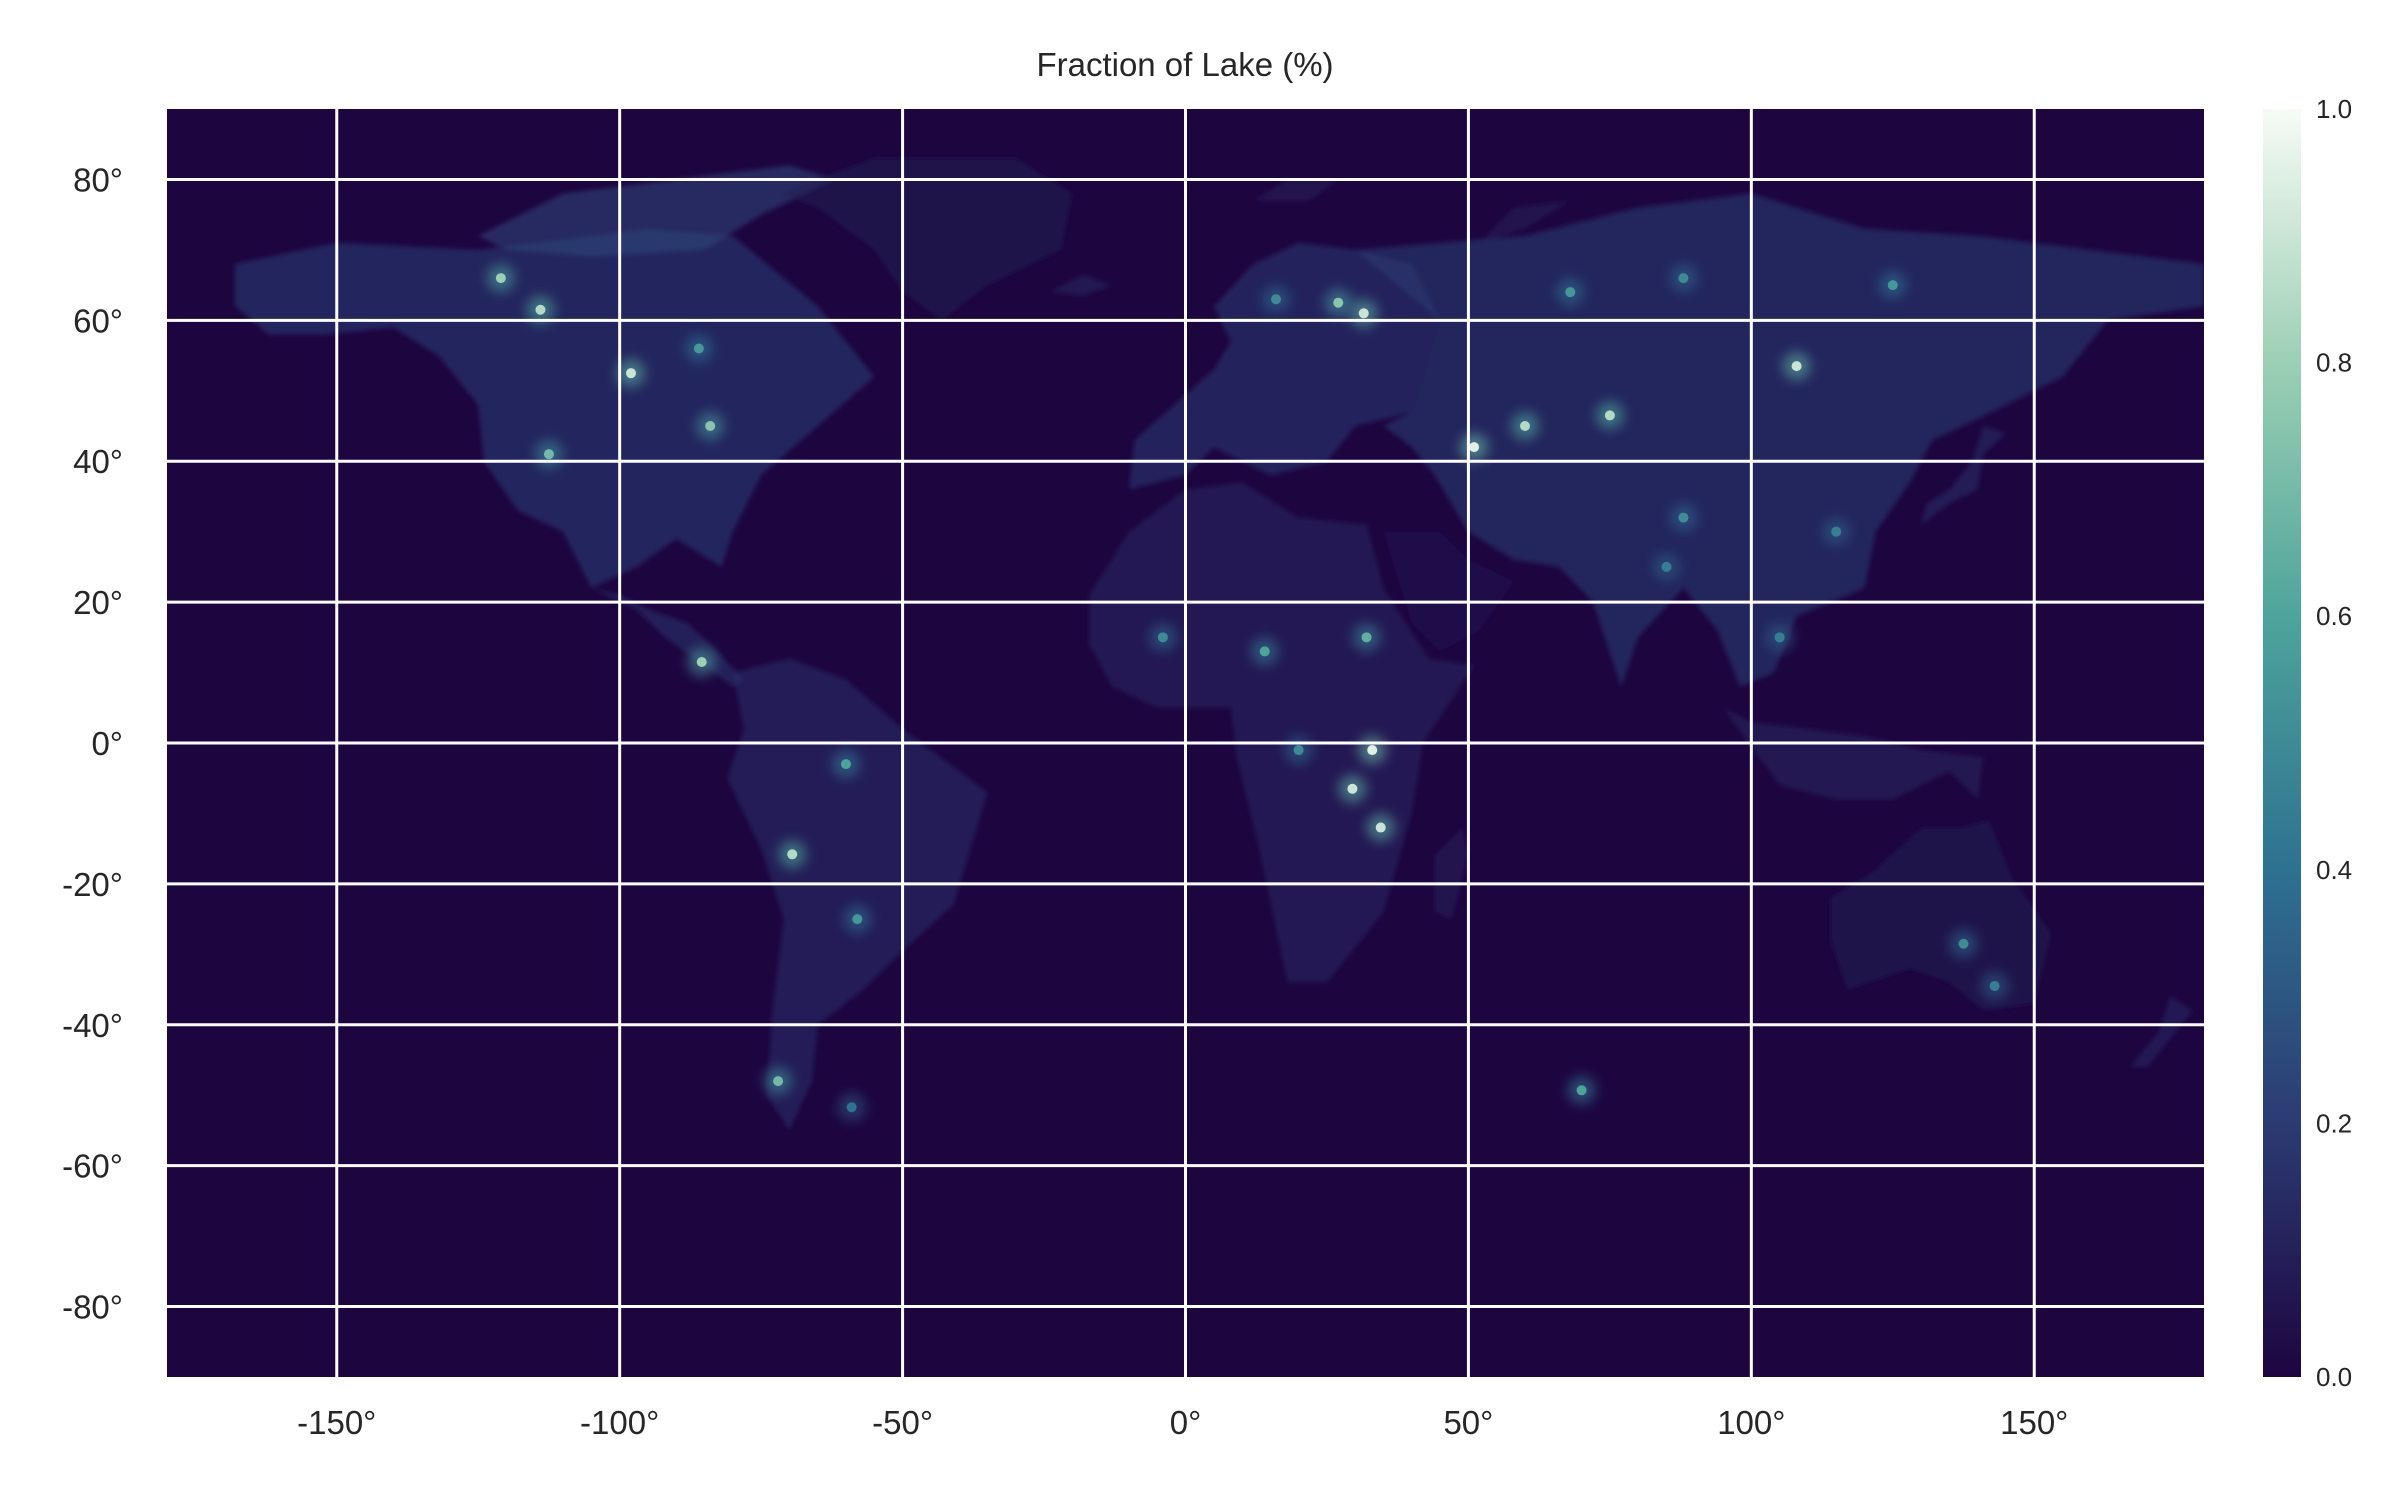 The image size is (2400, 1500). What do you see at coordinates (92, 1166) in the screenshot?
I see `y-tick-label: -60°` at bounding box center [92, 1166].